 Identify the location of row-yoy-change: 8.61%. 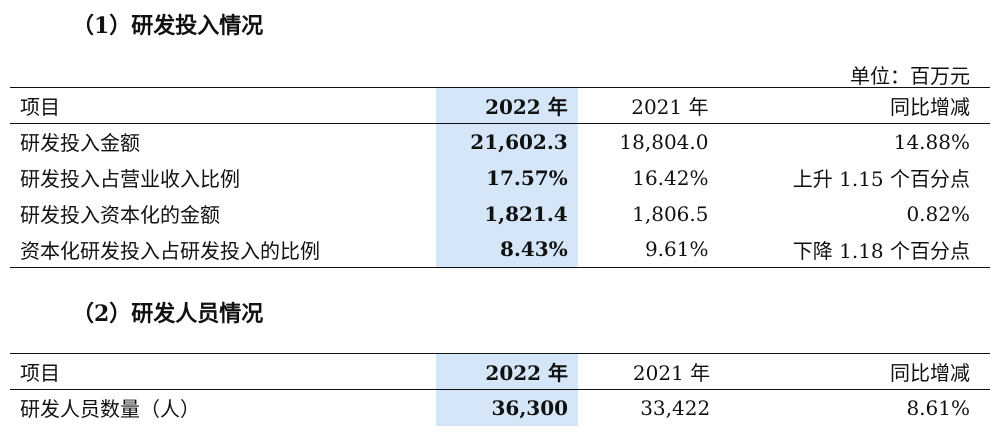
(938, 407).